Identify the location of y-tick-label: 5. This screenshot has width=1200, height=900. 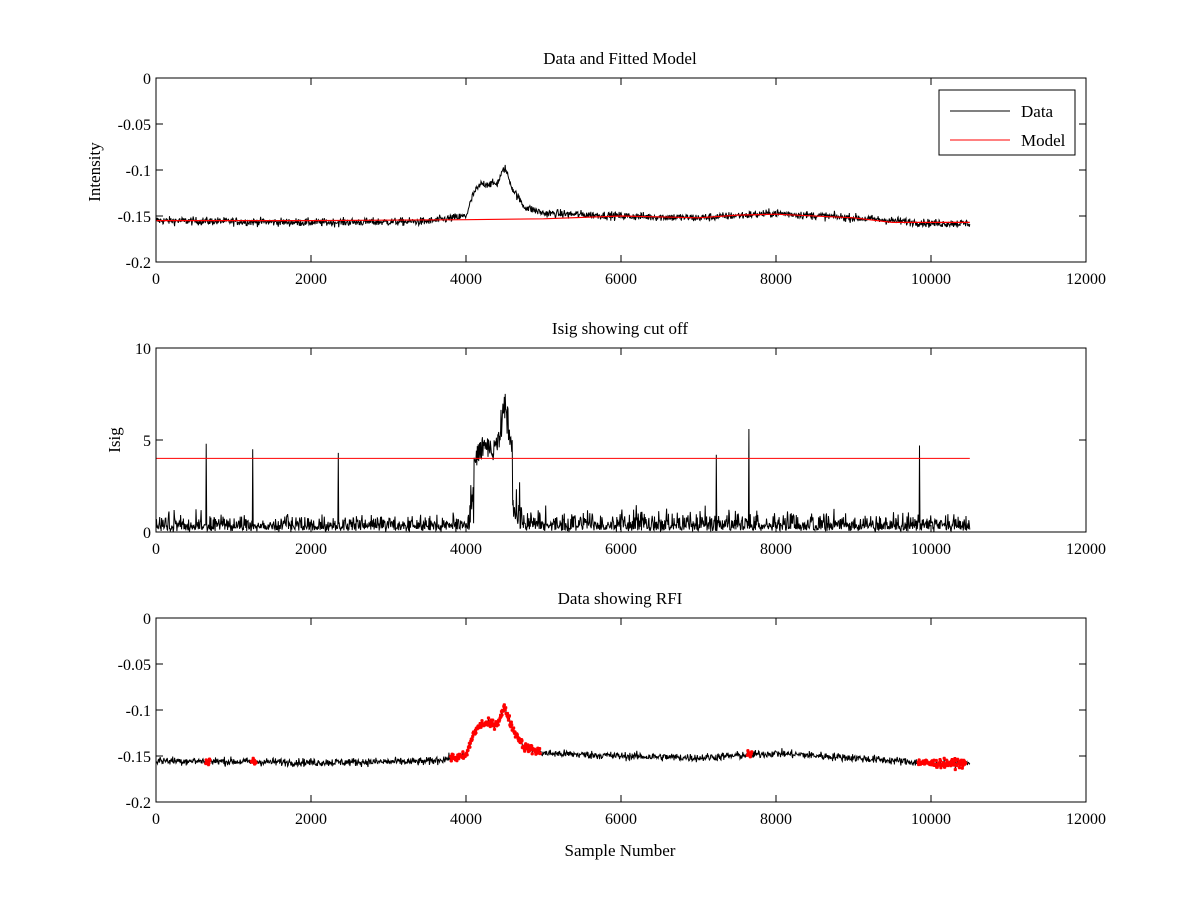
(147, 441).